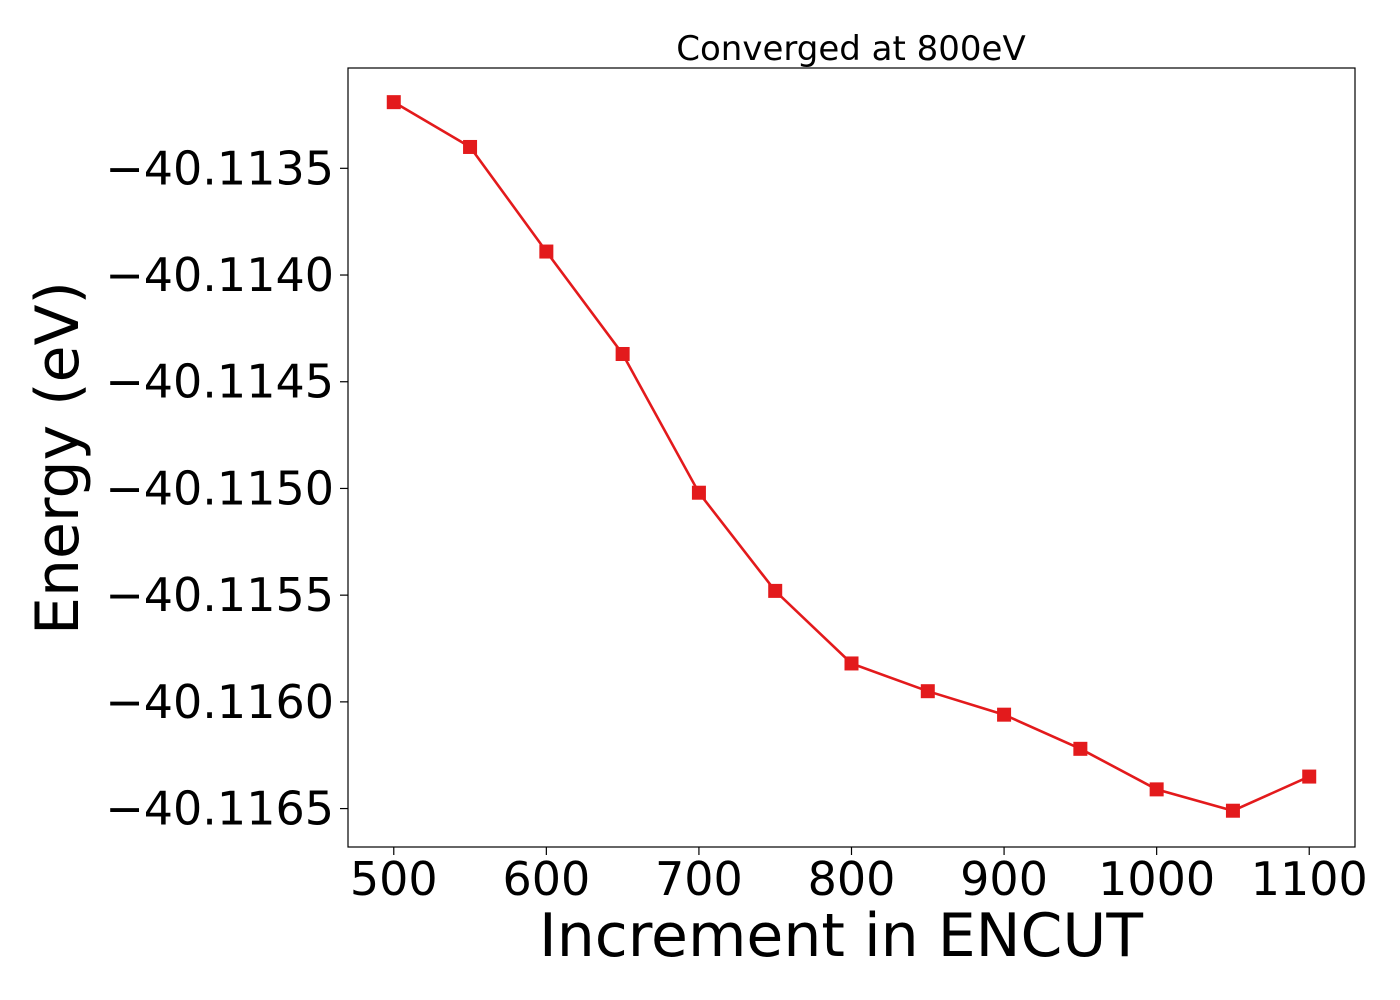 The height and width of the screenshot is (1000, 1400). What do you see at coordinates (219, 275) in the screenshot?
I see `y-tick-label: −40.1140` at bounding box center [219, 275].